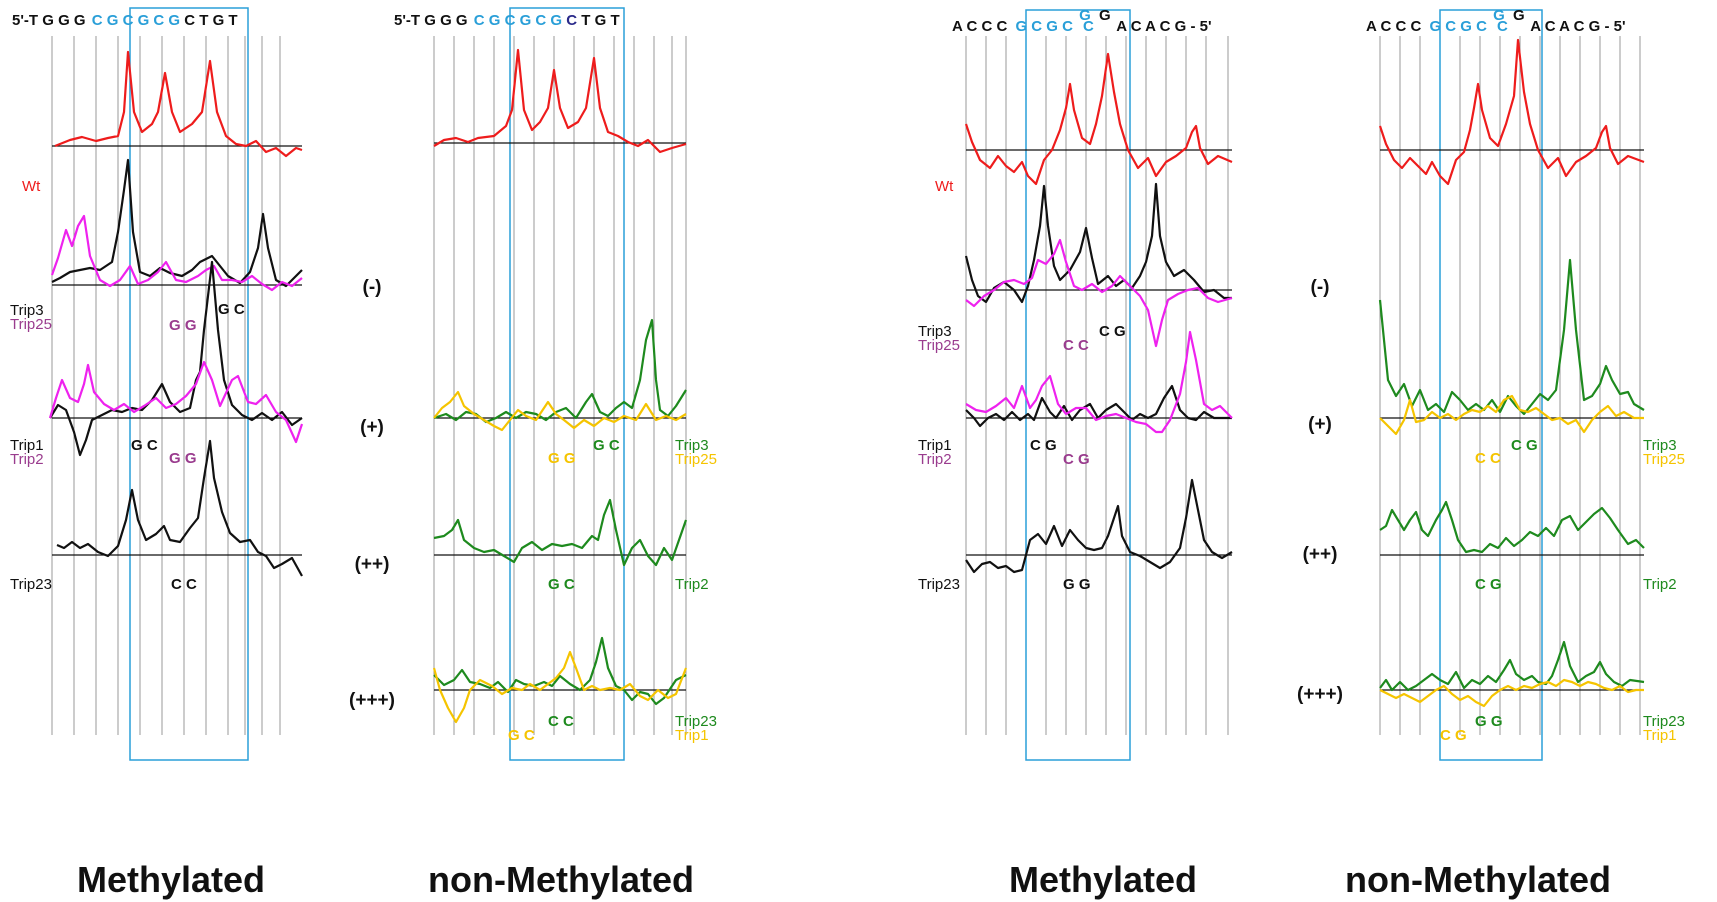  What do you see at coordinates (944, 186) in the screenshot?
I see `line-label-wt: Wt` at bounding box center [944, 186].